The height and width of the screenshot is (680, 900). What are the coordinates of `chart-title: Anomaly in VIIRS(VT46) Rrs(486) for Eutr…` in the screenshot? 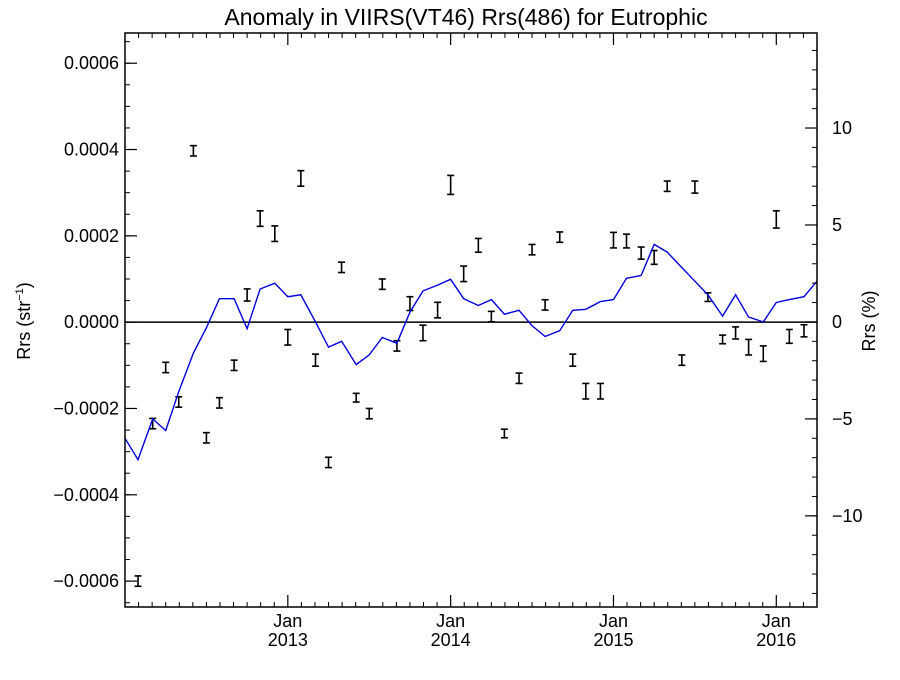 It's located at (465, 17).